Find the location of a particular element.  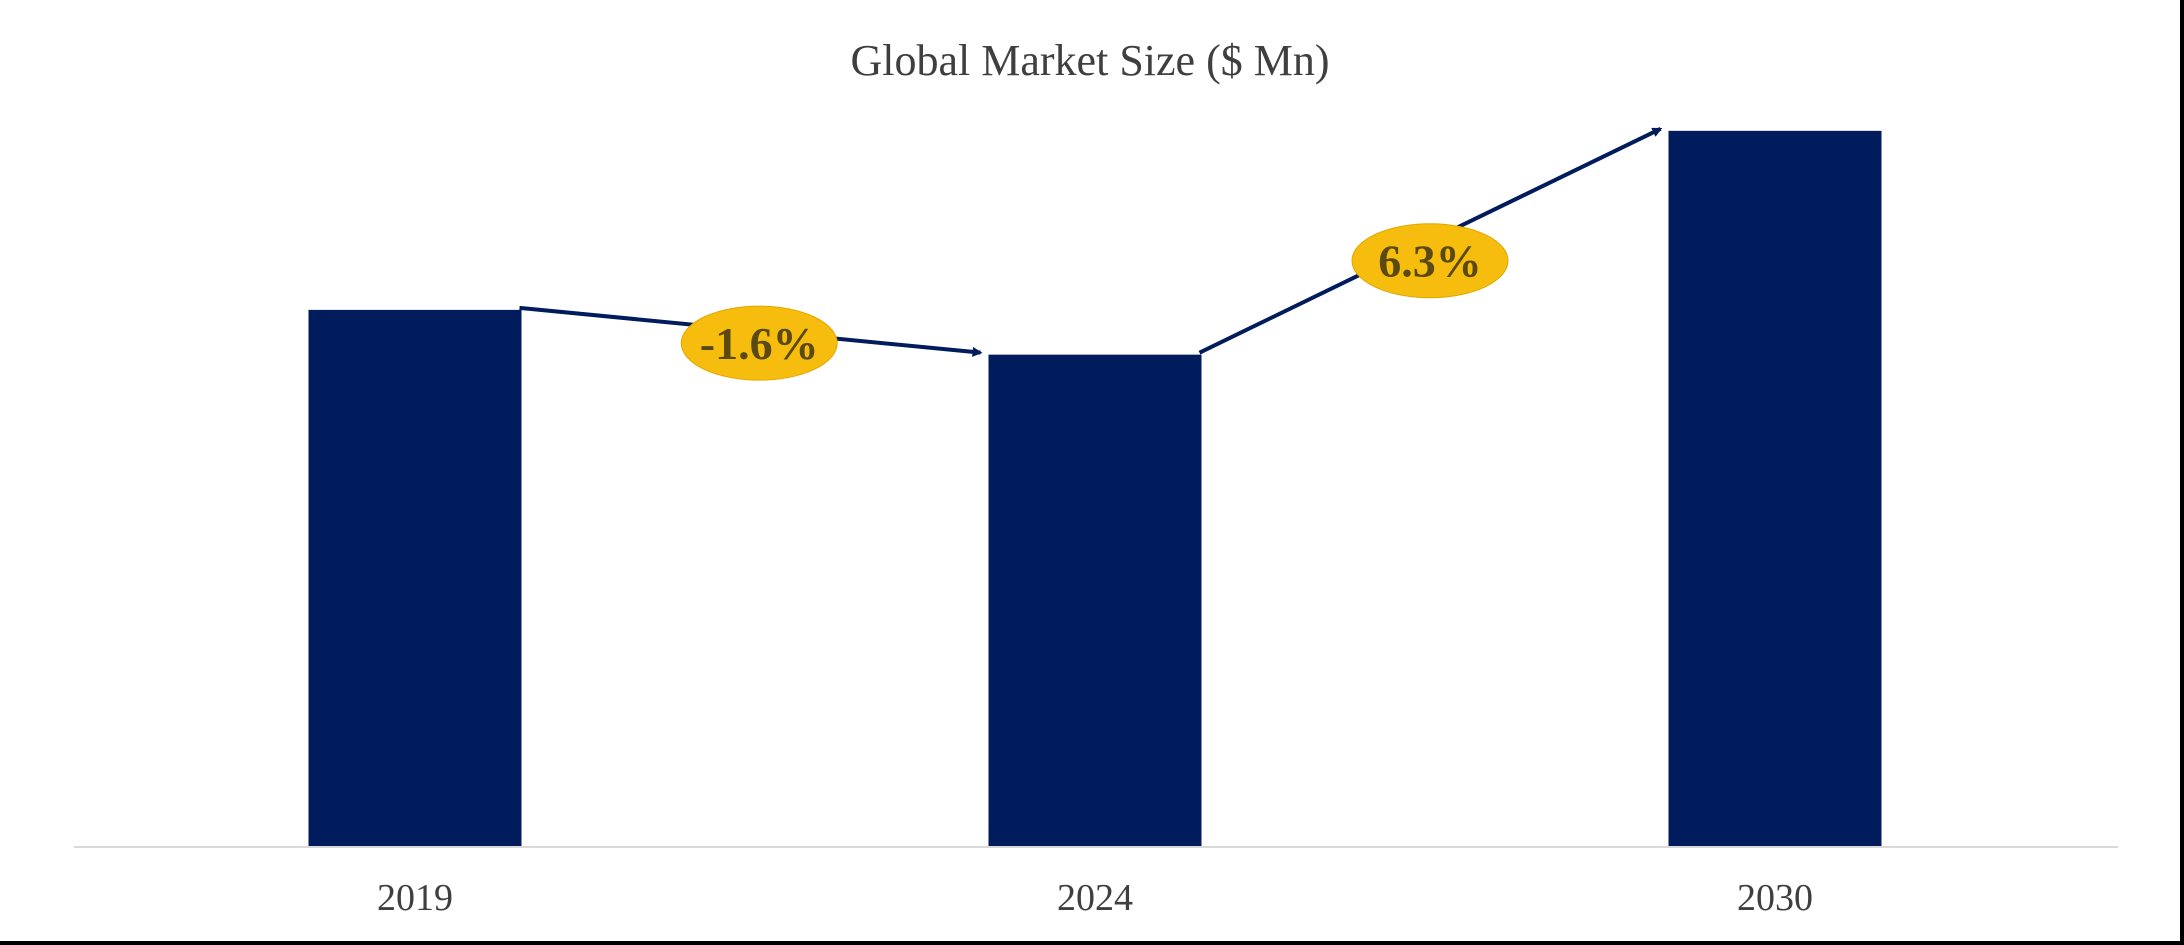

chart-title: Global Market Size ($ Mn) is located at coordinates (1090, 60).